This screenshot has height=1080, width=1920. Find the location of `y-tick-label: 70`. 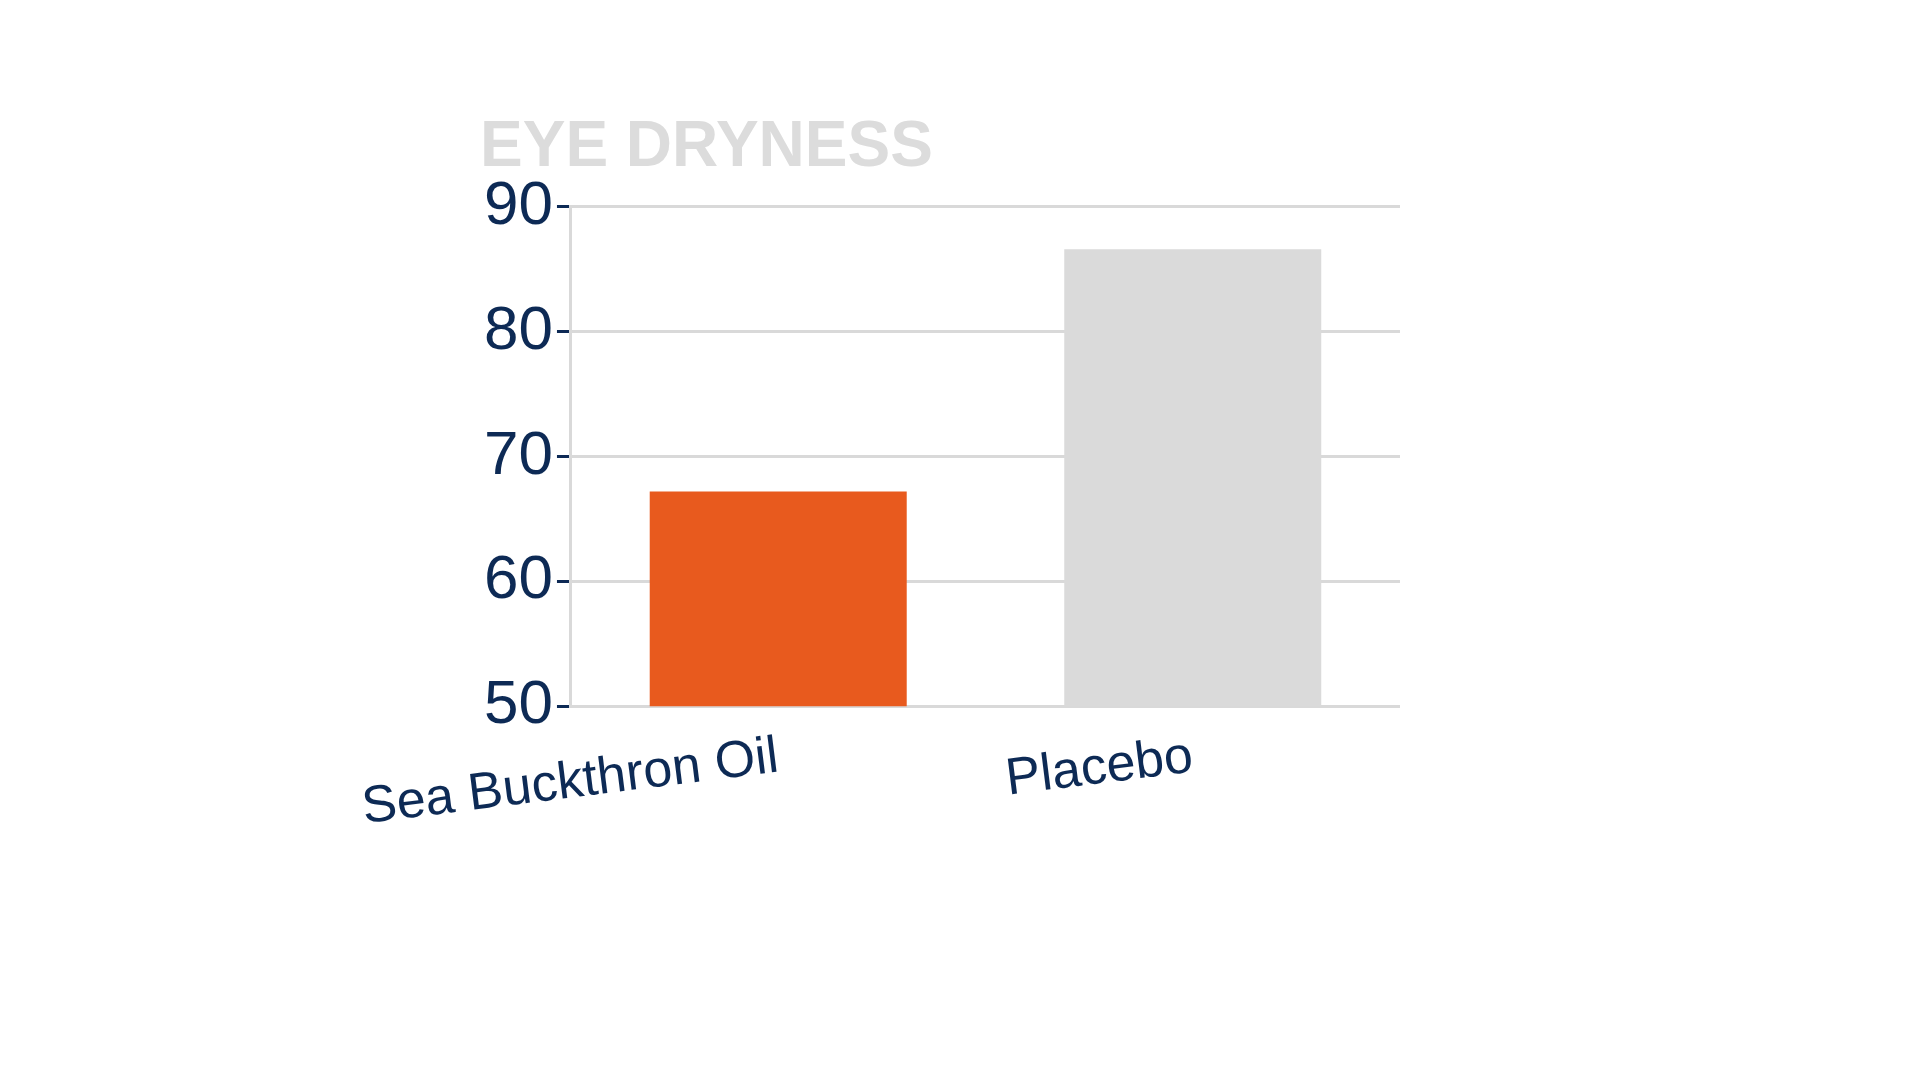

y-tick-label: 70 is located at coordinates (518, 452).